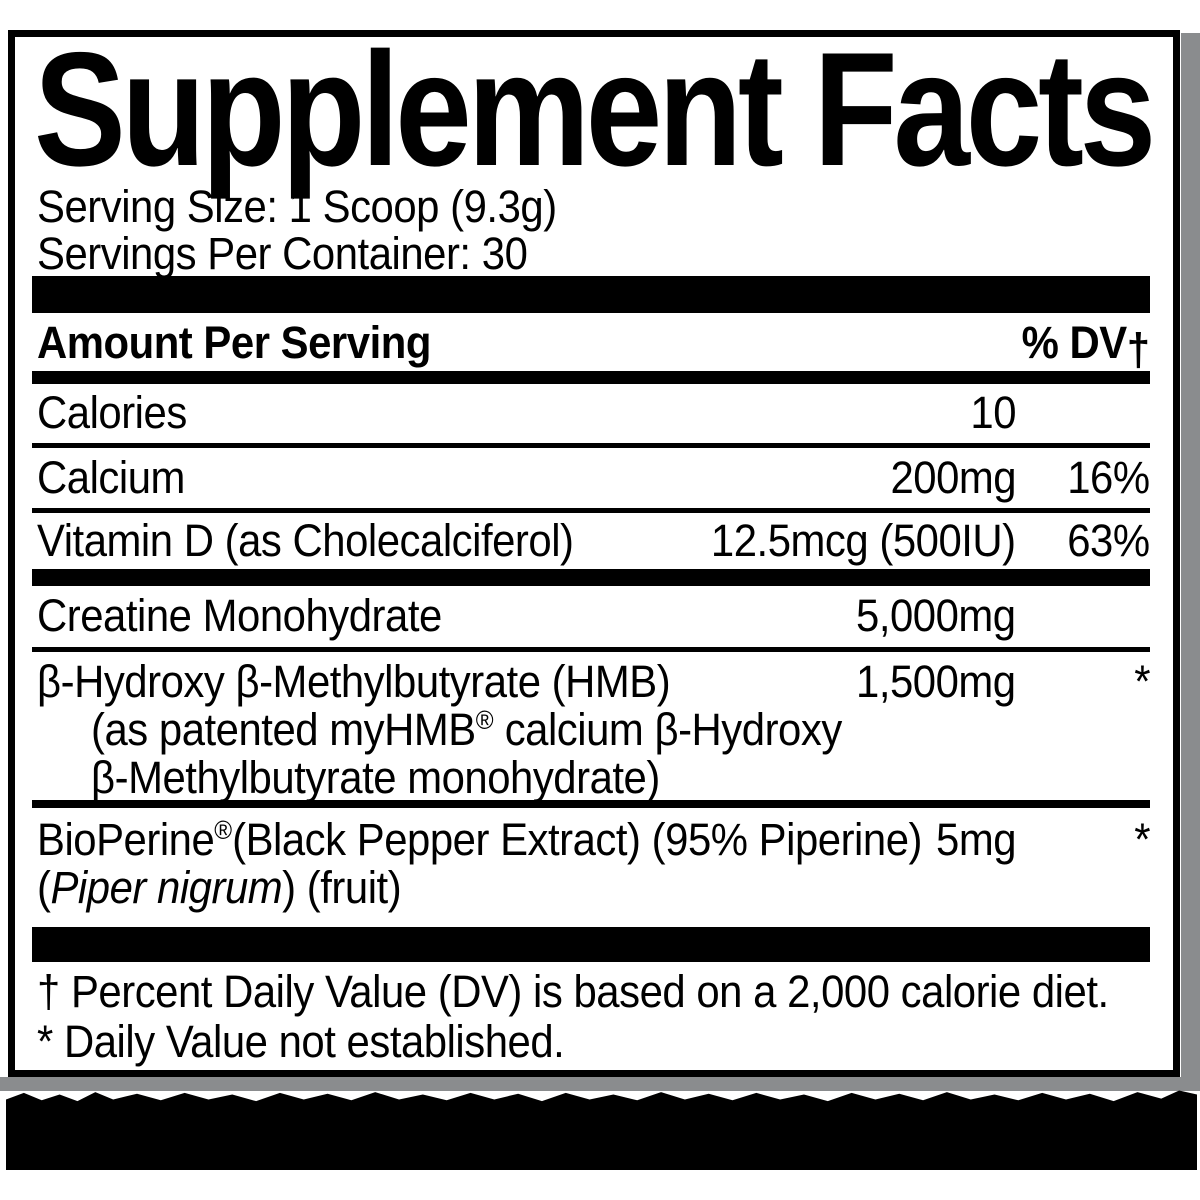 Image resolution: width=1200 pixels, height=1200 pixels. Describe the element at coordinates (297, 206) in the screenshot. I see `serving-size-text: Serving Size: 1 Scoop (9.3g)` at that location.